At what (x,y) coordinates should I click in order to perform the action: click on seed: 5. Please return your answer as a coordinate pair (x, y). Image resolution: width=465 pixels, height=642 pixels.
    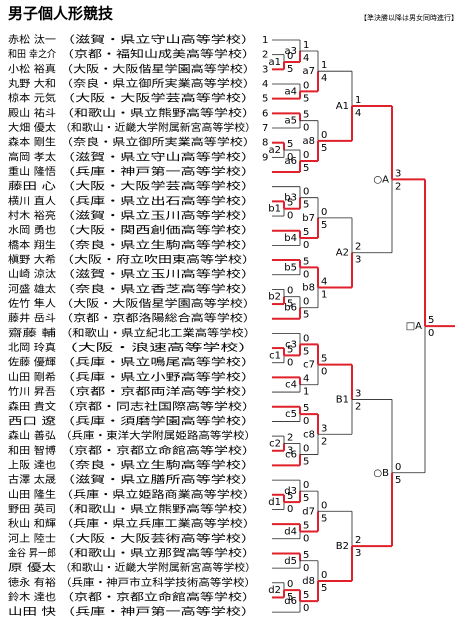
    Looking at the image, I should click on (265, 99).